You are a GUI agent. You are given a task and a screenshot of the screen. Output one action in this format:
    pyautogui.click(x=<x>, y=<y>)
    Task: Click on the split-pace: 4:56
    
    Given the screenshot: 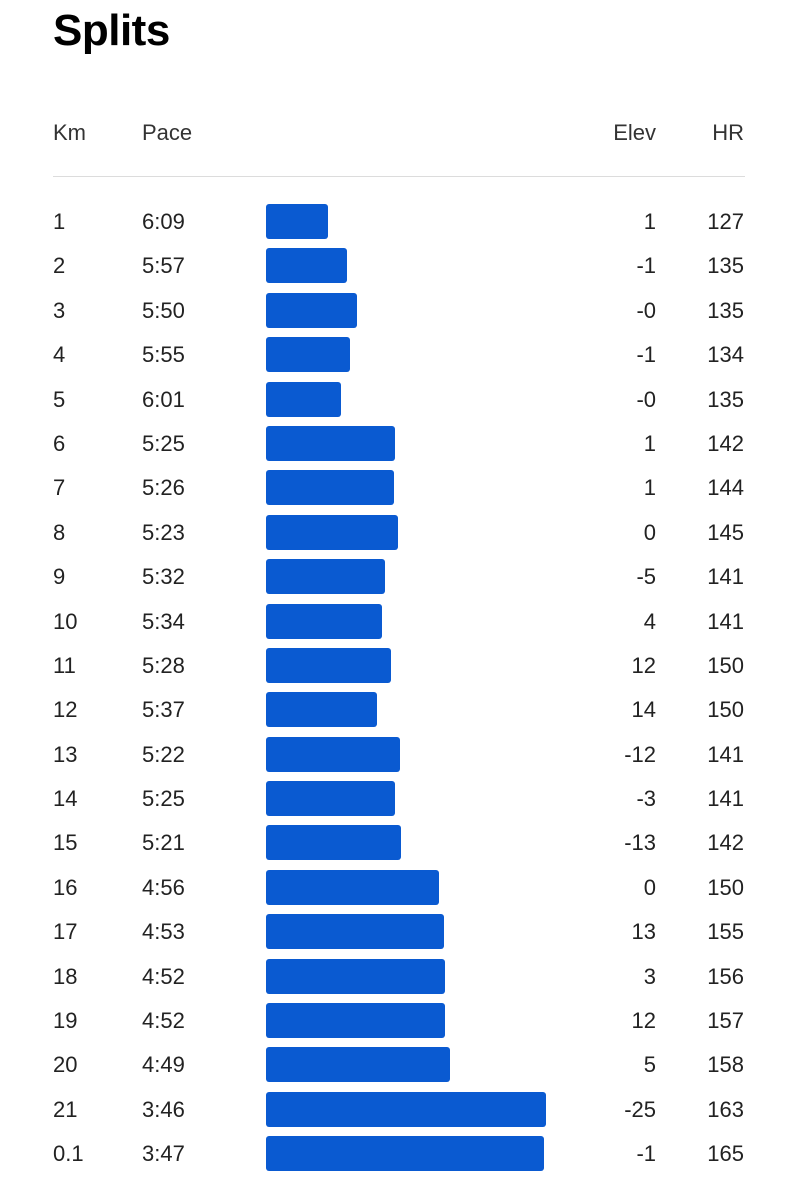 What is the action you would take?
    pyautogui.click(x=163, y=887)
    